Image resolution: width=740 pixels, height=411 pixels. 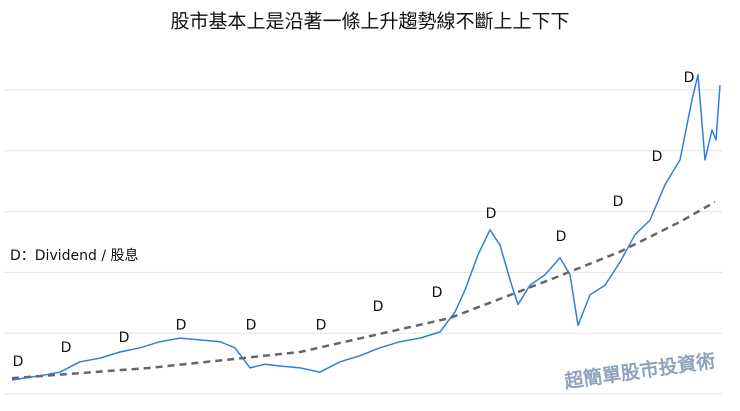 What do you see at coordinates (74, 255) in the screenshot?
I see `note: D：Dividend / 股息` at bounding box center [74, 255].